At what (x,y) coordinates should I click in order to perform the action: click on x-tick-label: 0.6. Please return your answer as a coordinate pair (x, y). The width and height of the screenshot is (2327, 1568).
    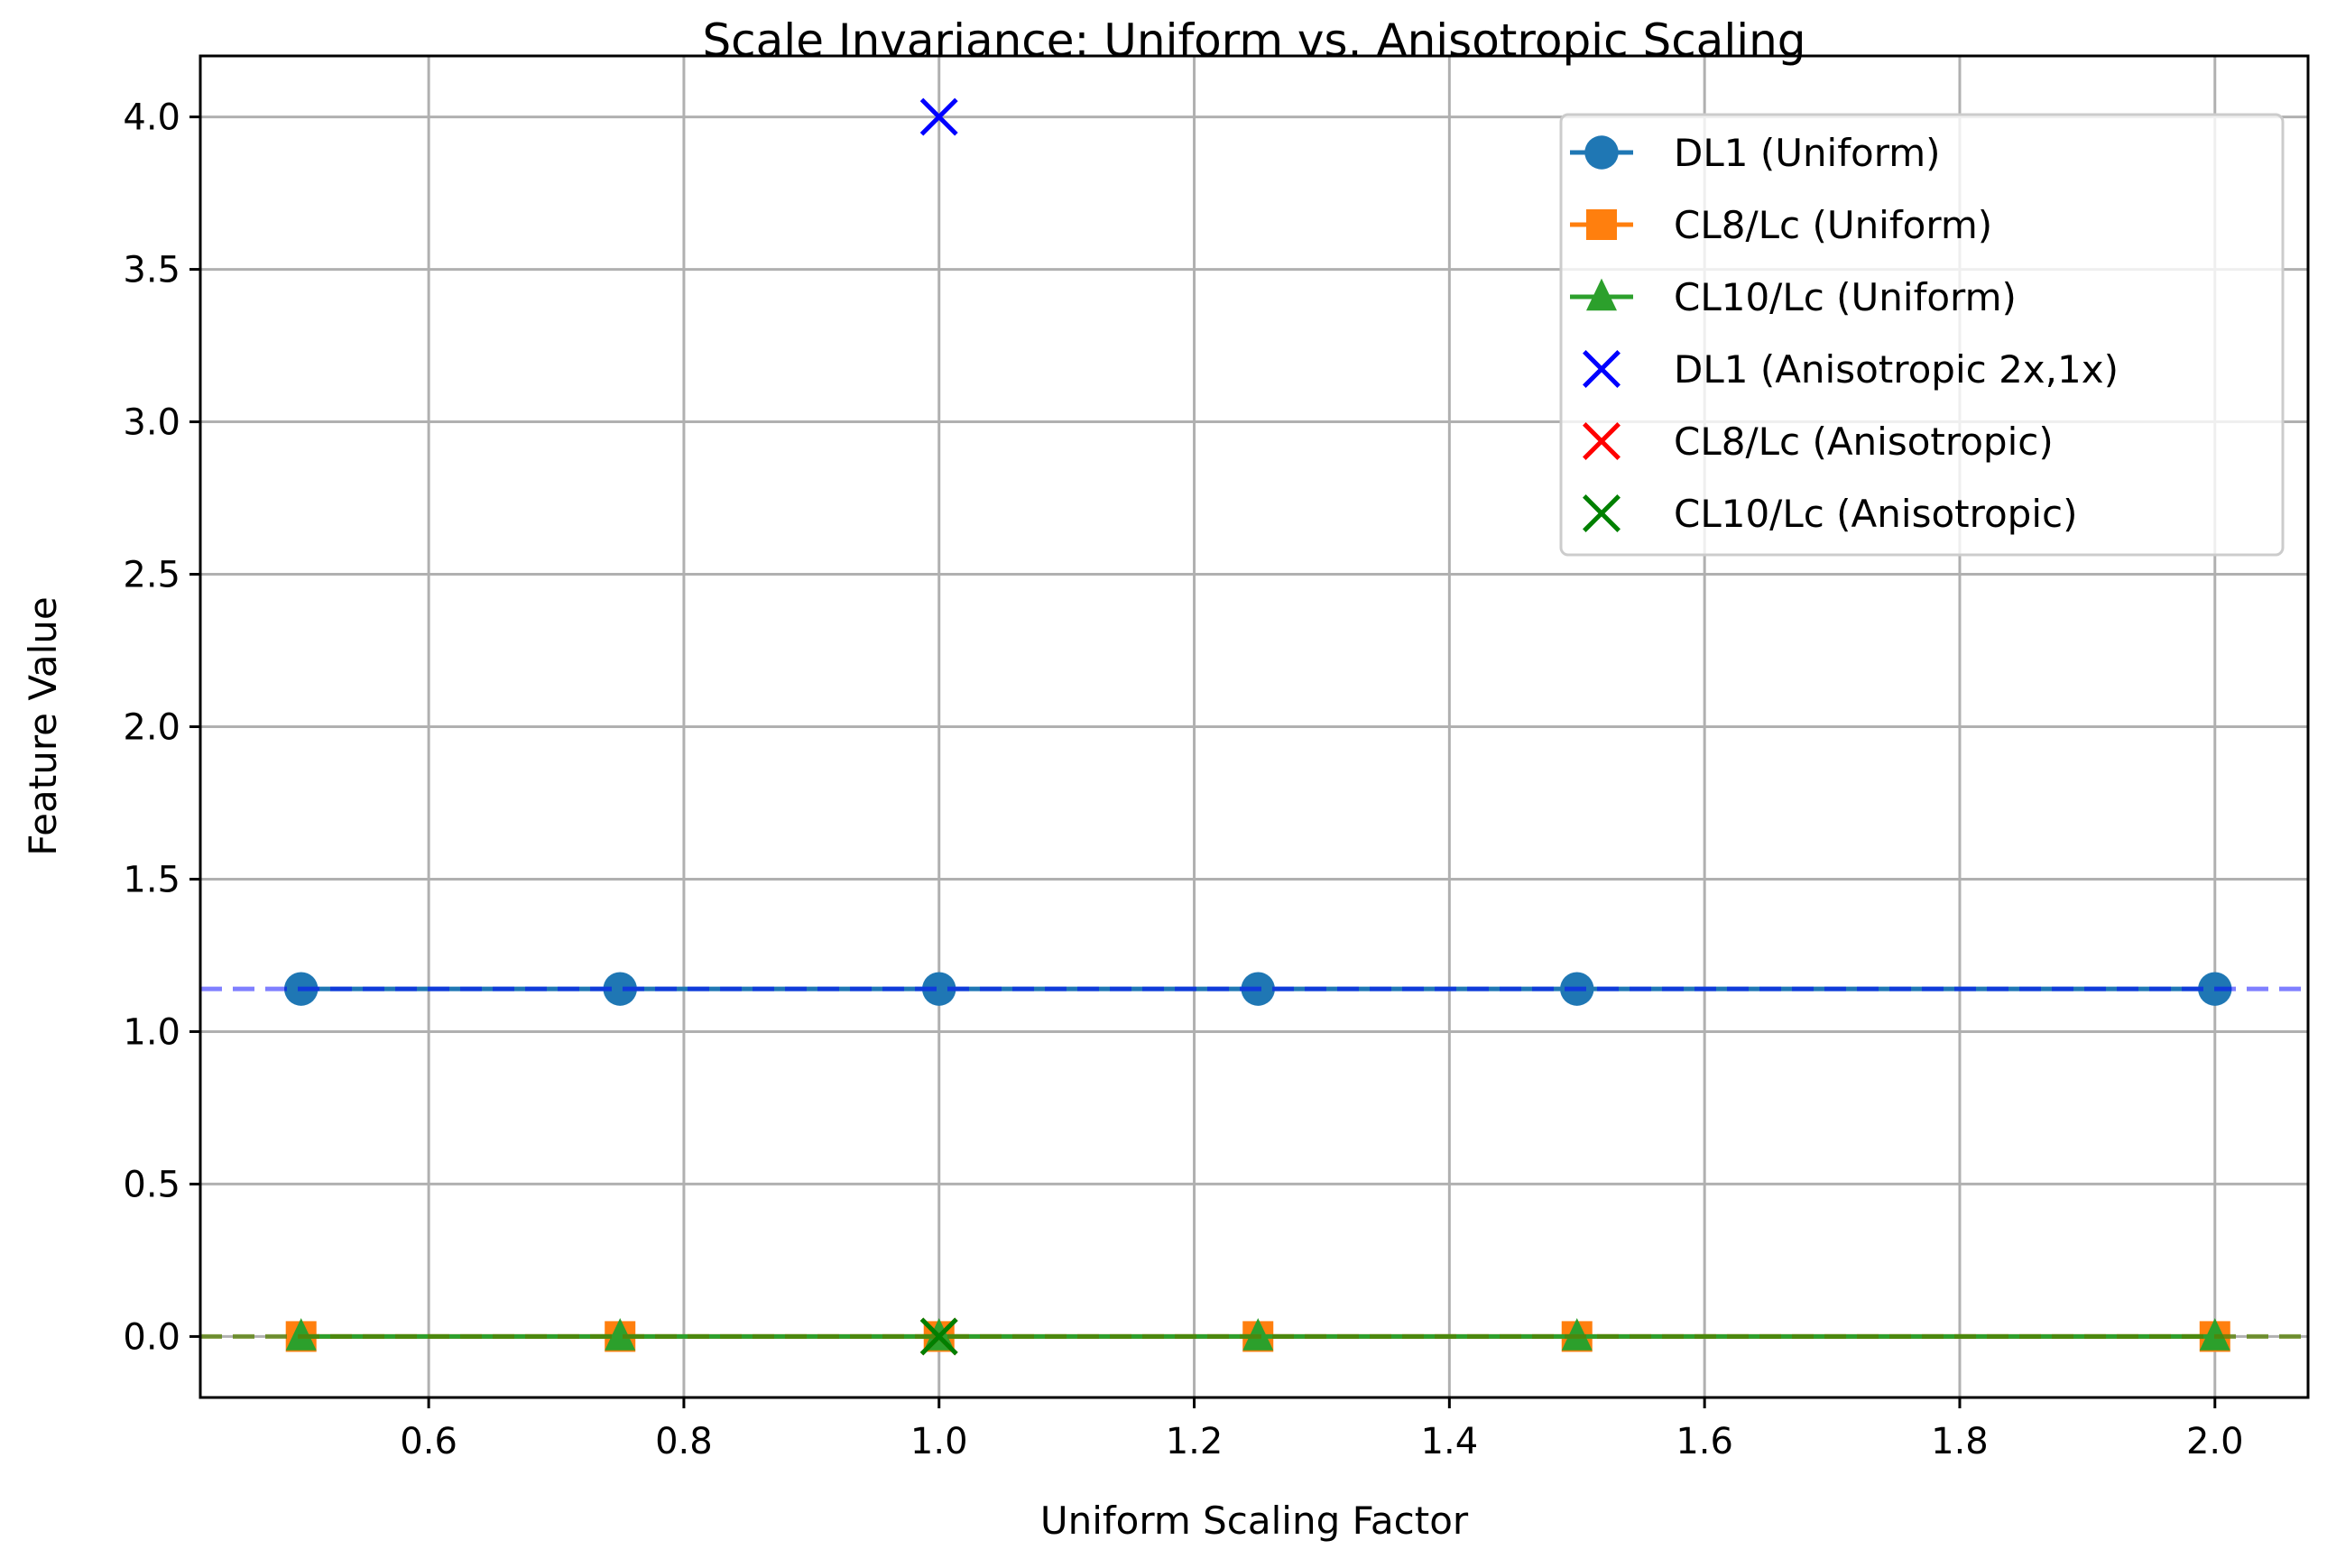
    Looking at the image, I should click on (428, 1441).